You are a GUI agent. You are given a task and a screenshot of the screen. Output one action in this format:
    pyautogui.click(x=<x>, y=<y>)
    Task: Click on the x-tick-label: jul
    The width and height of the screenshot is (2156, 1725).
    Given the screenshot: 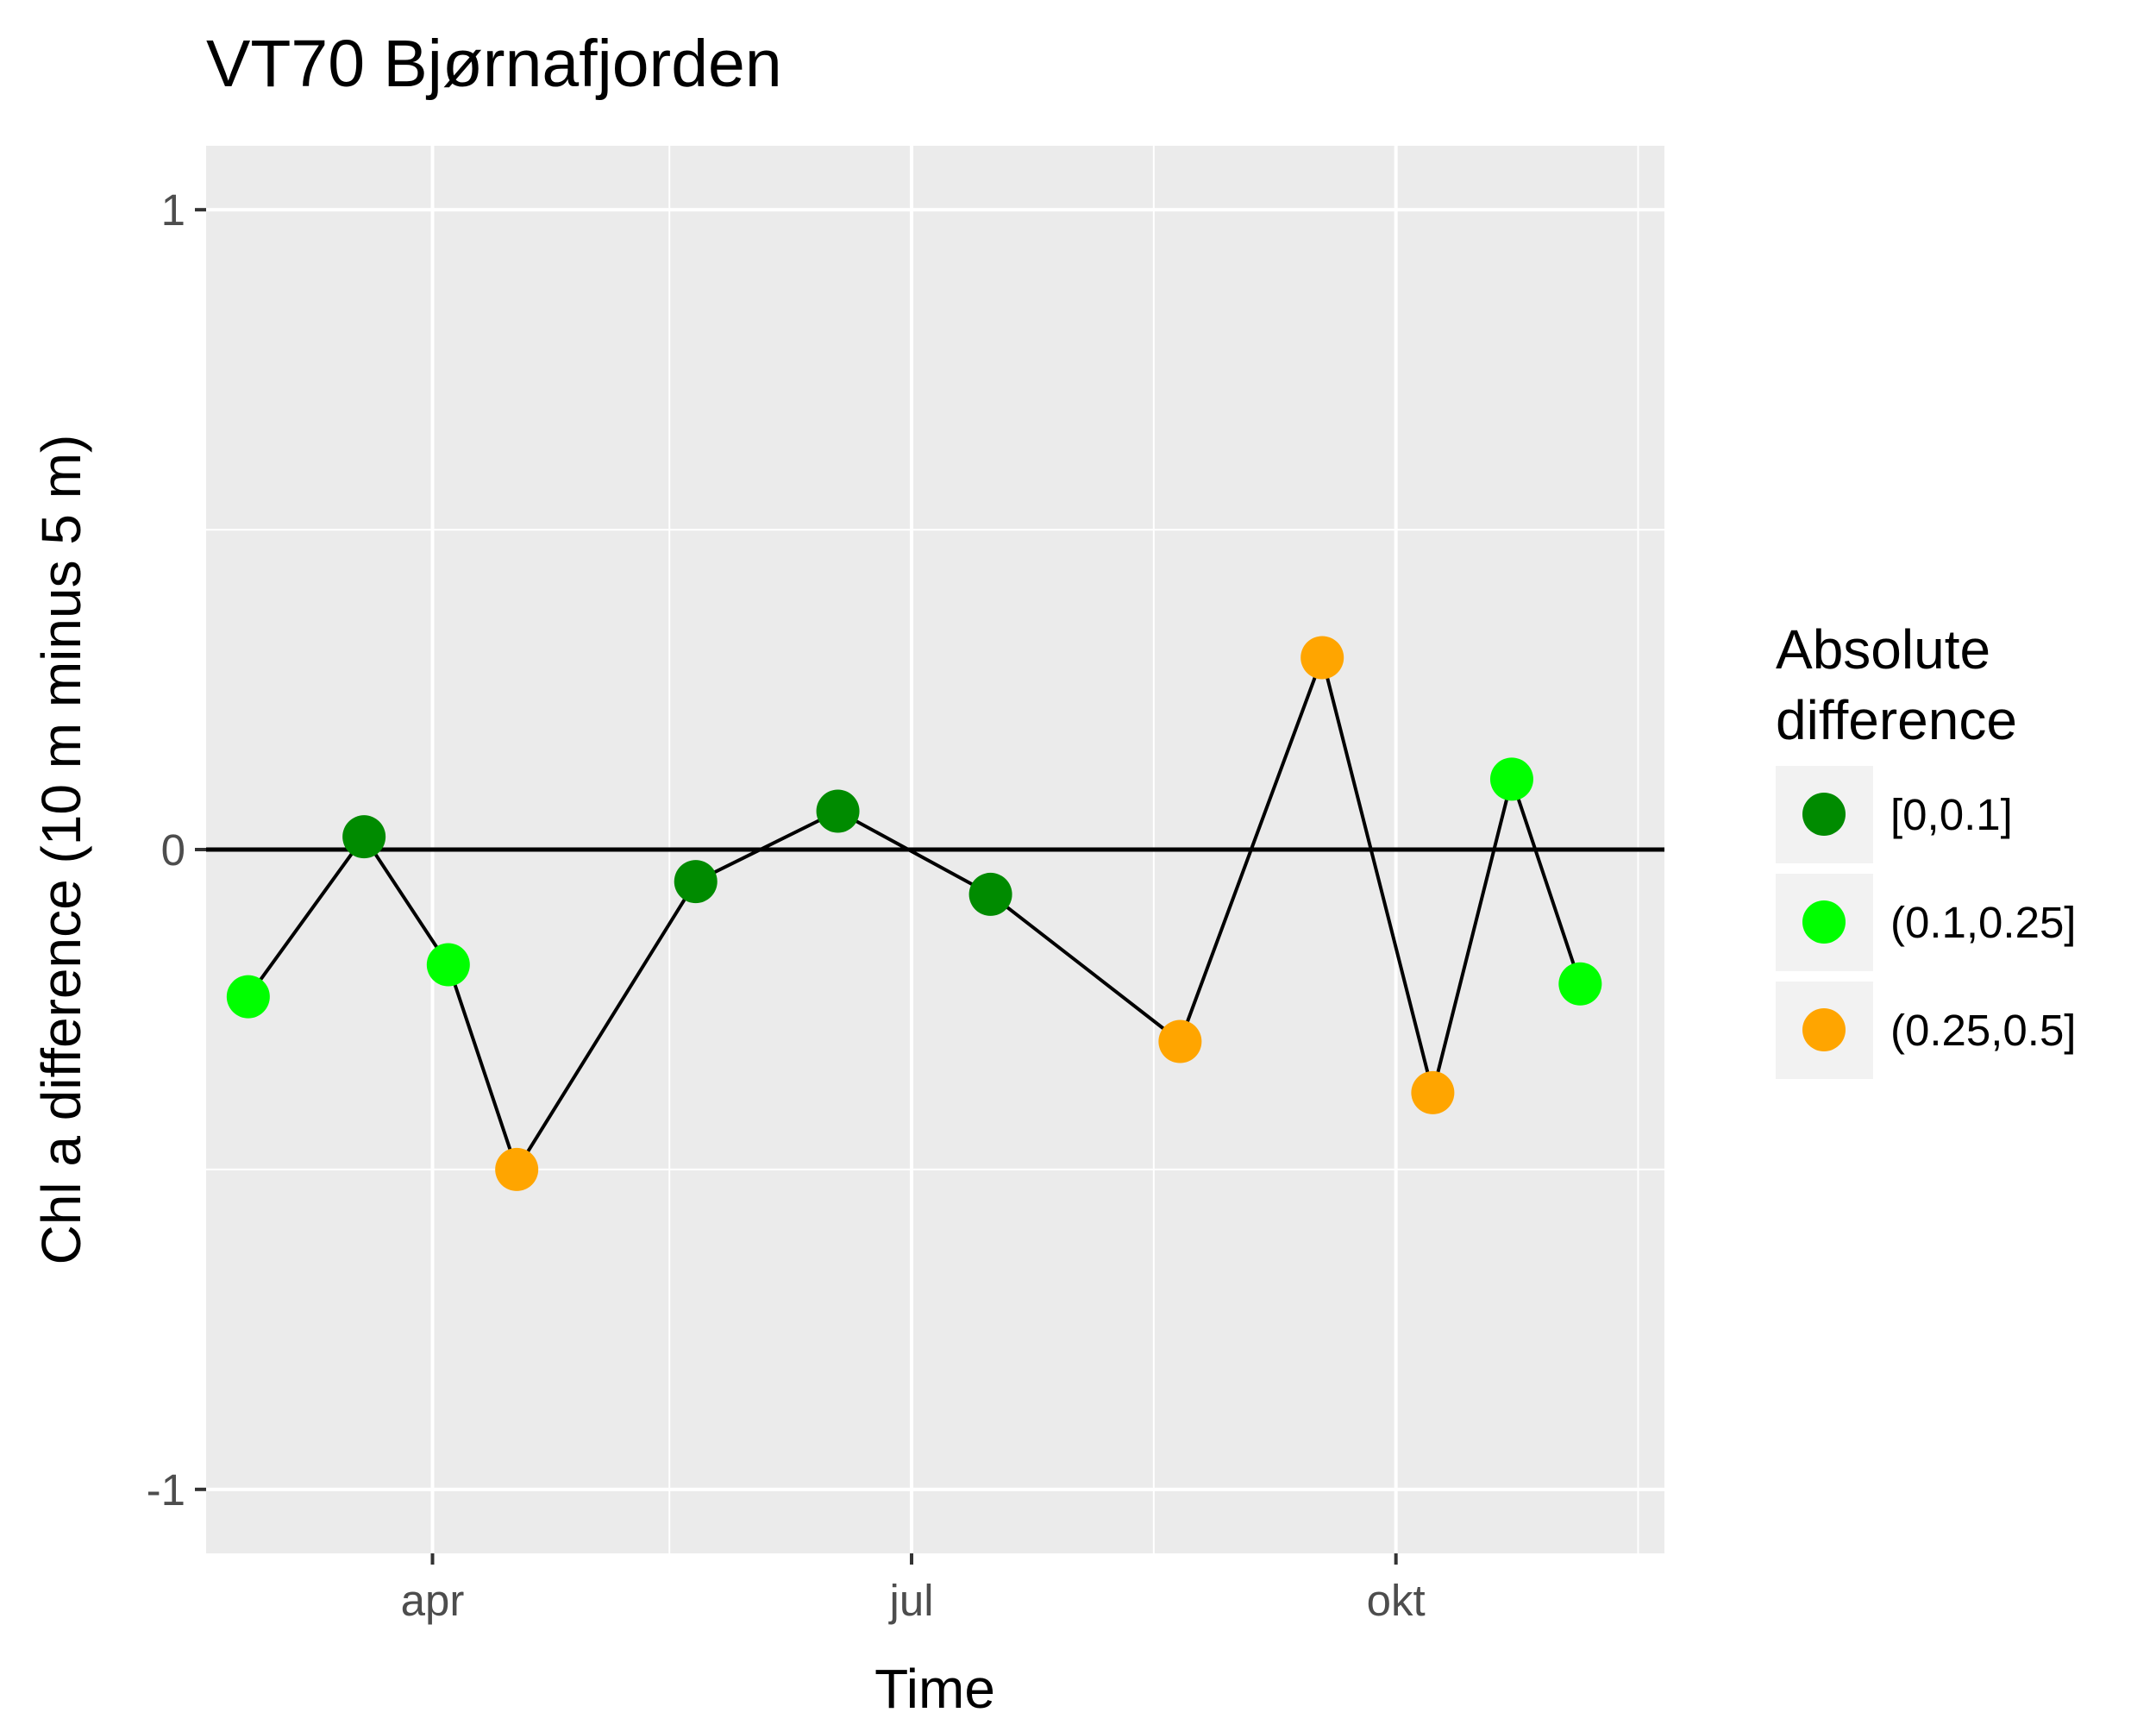 What is the action you would take?
    pyautogui.click(x=911, y=1600)
    